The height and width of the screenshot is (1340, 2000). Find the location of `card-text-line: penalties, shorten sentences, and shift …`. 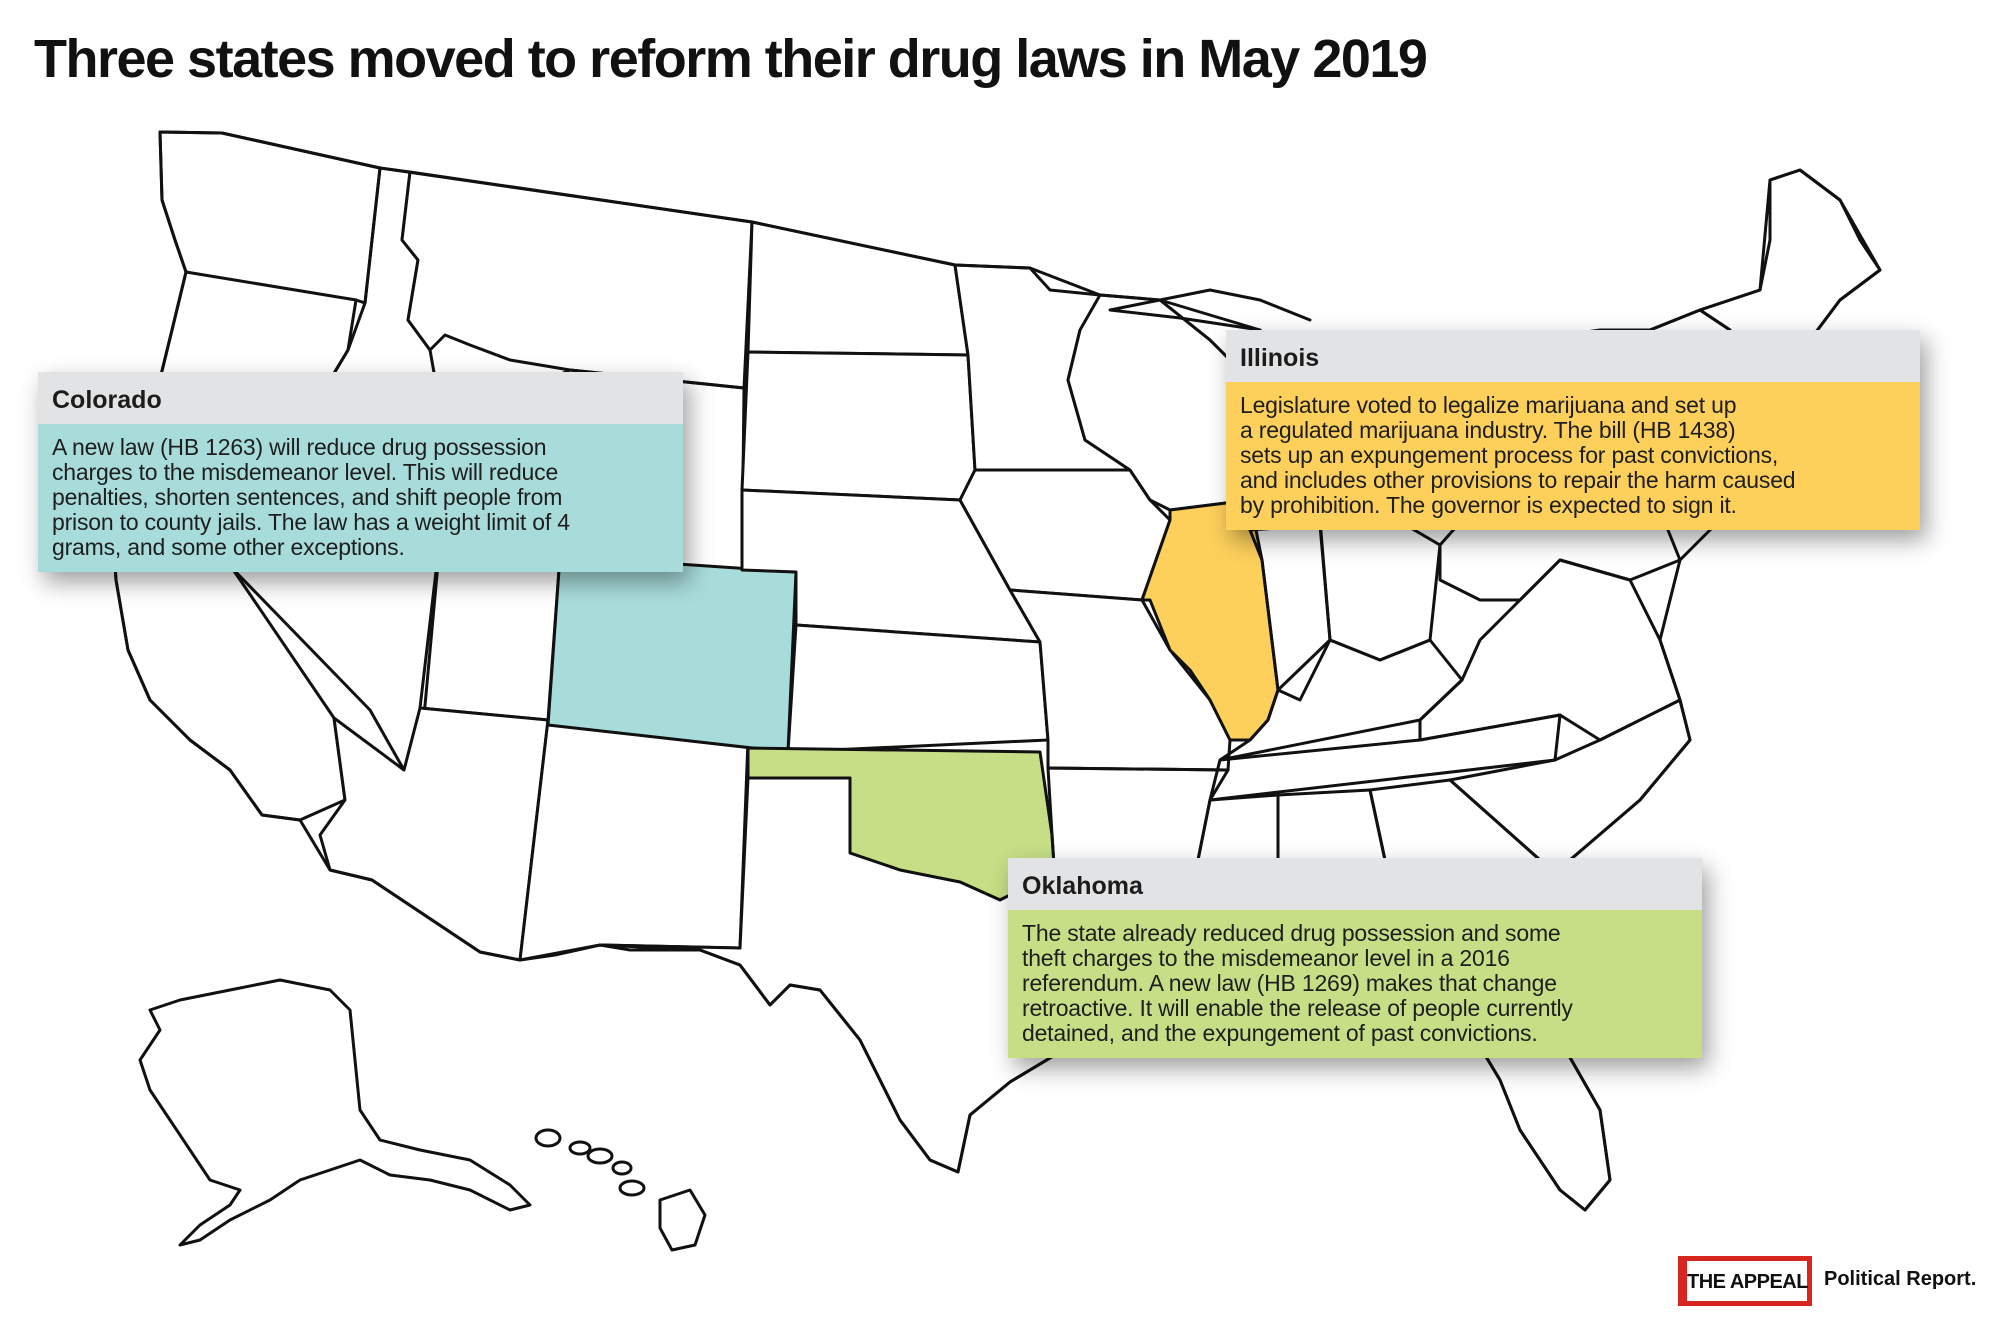

card-text-line: penalties, shorten sentences, and shift … is located at coordinates (307, 497).